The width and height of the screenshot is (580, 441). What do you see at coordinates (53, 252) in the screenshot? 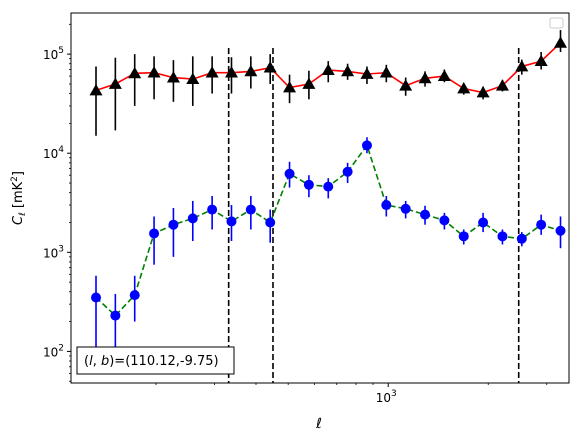
I see `y-tick-label: 10³` at bounding box center [53, 252].